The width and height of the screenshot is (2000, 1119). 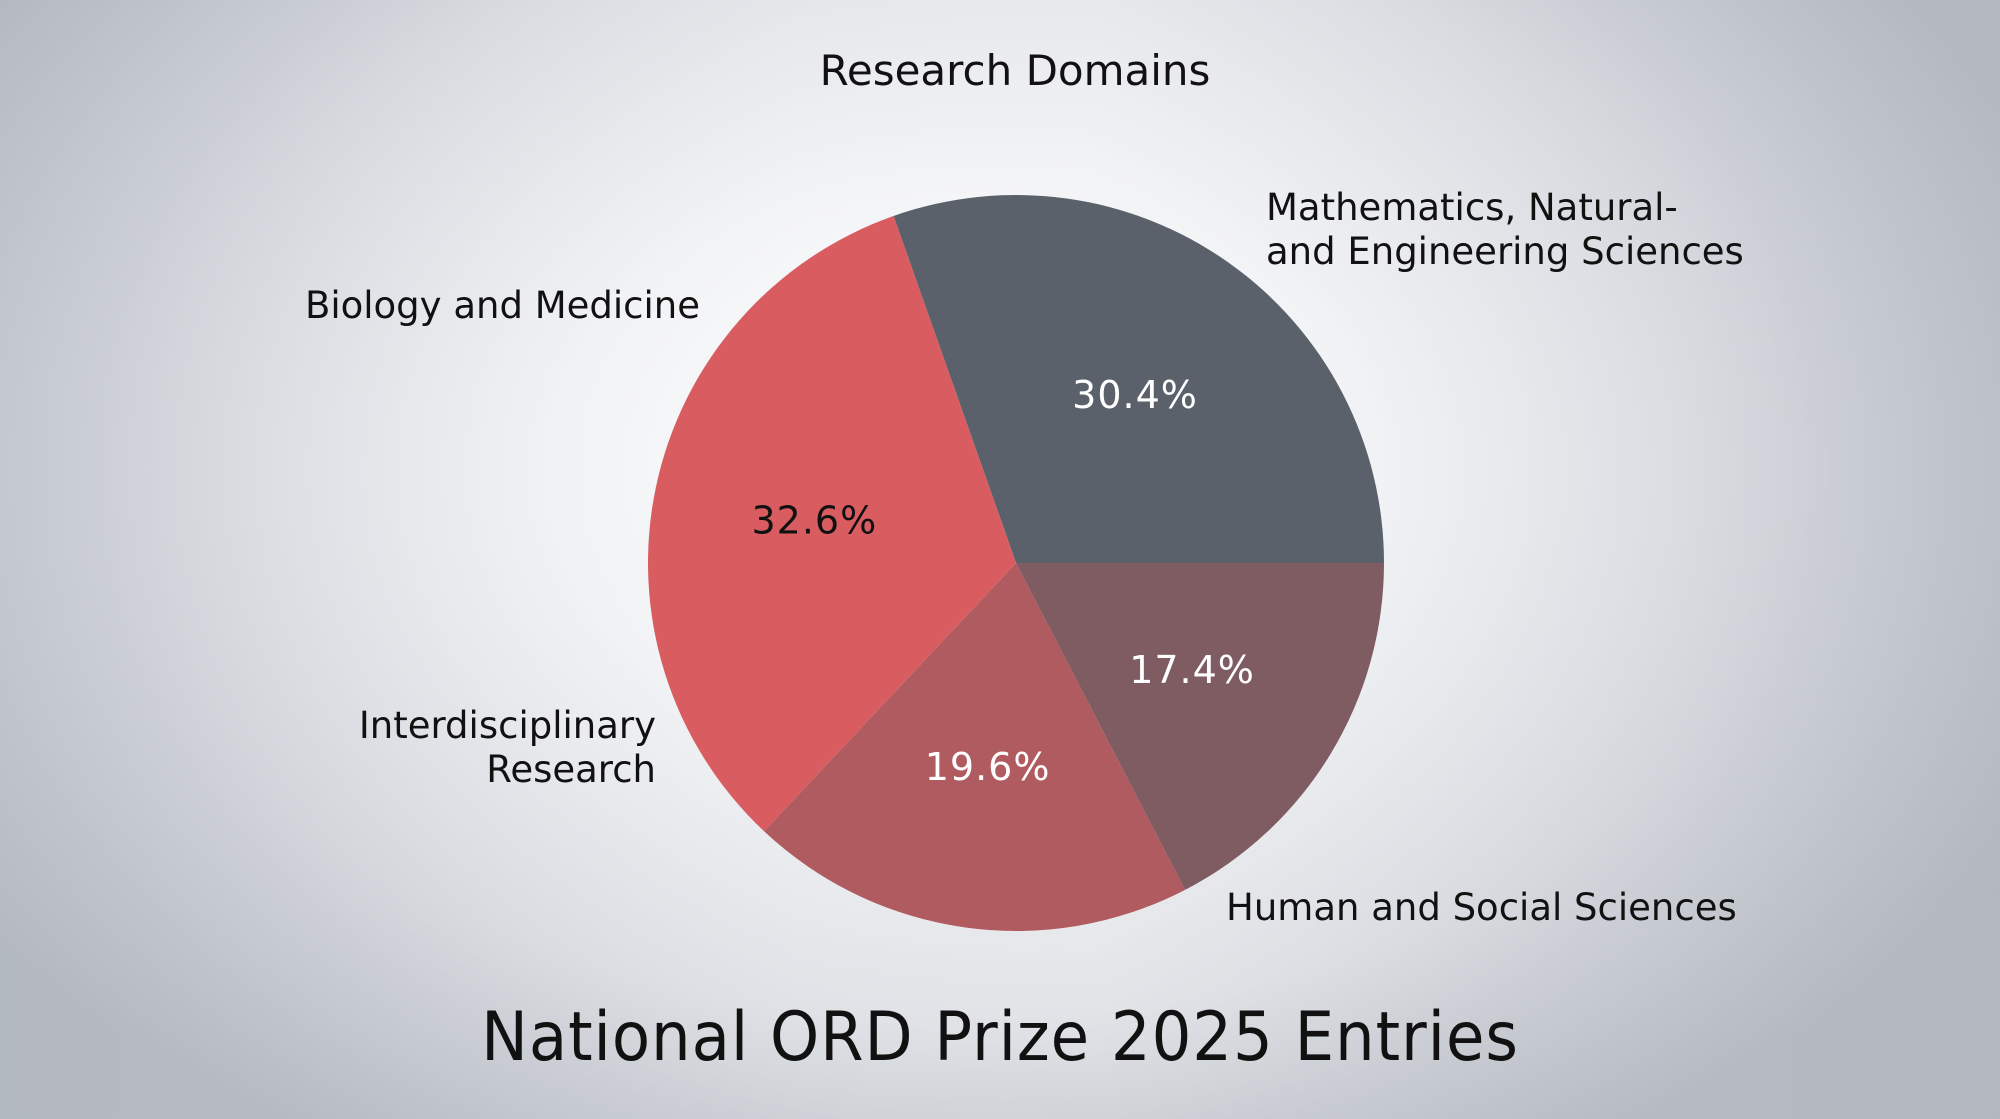 What do you see at coordinates (1192, 670) in the screenshot?
I see `slice-percent-label: 17.4%` at bounding box center [1192, 670].